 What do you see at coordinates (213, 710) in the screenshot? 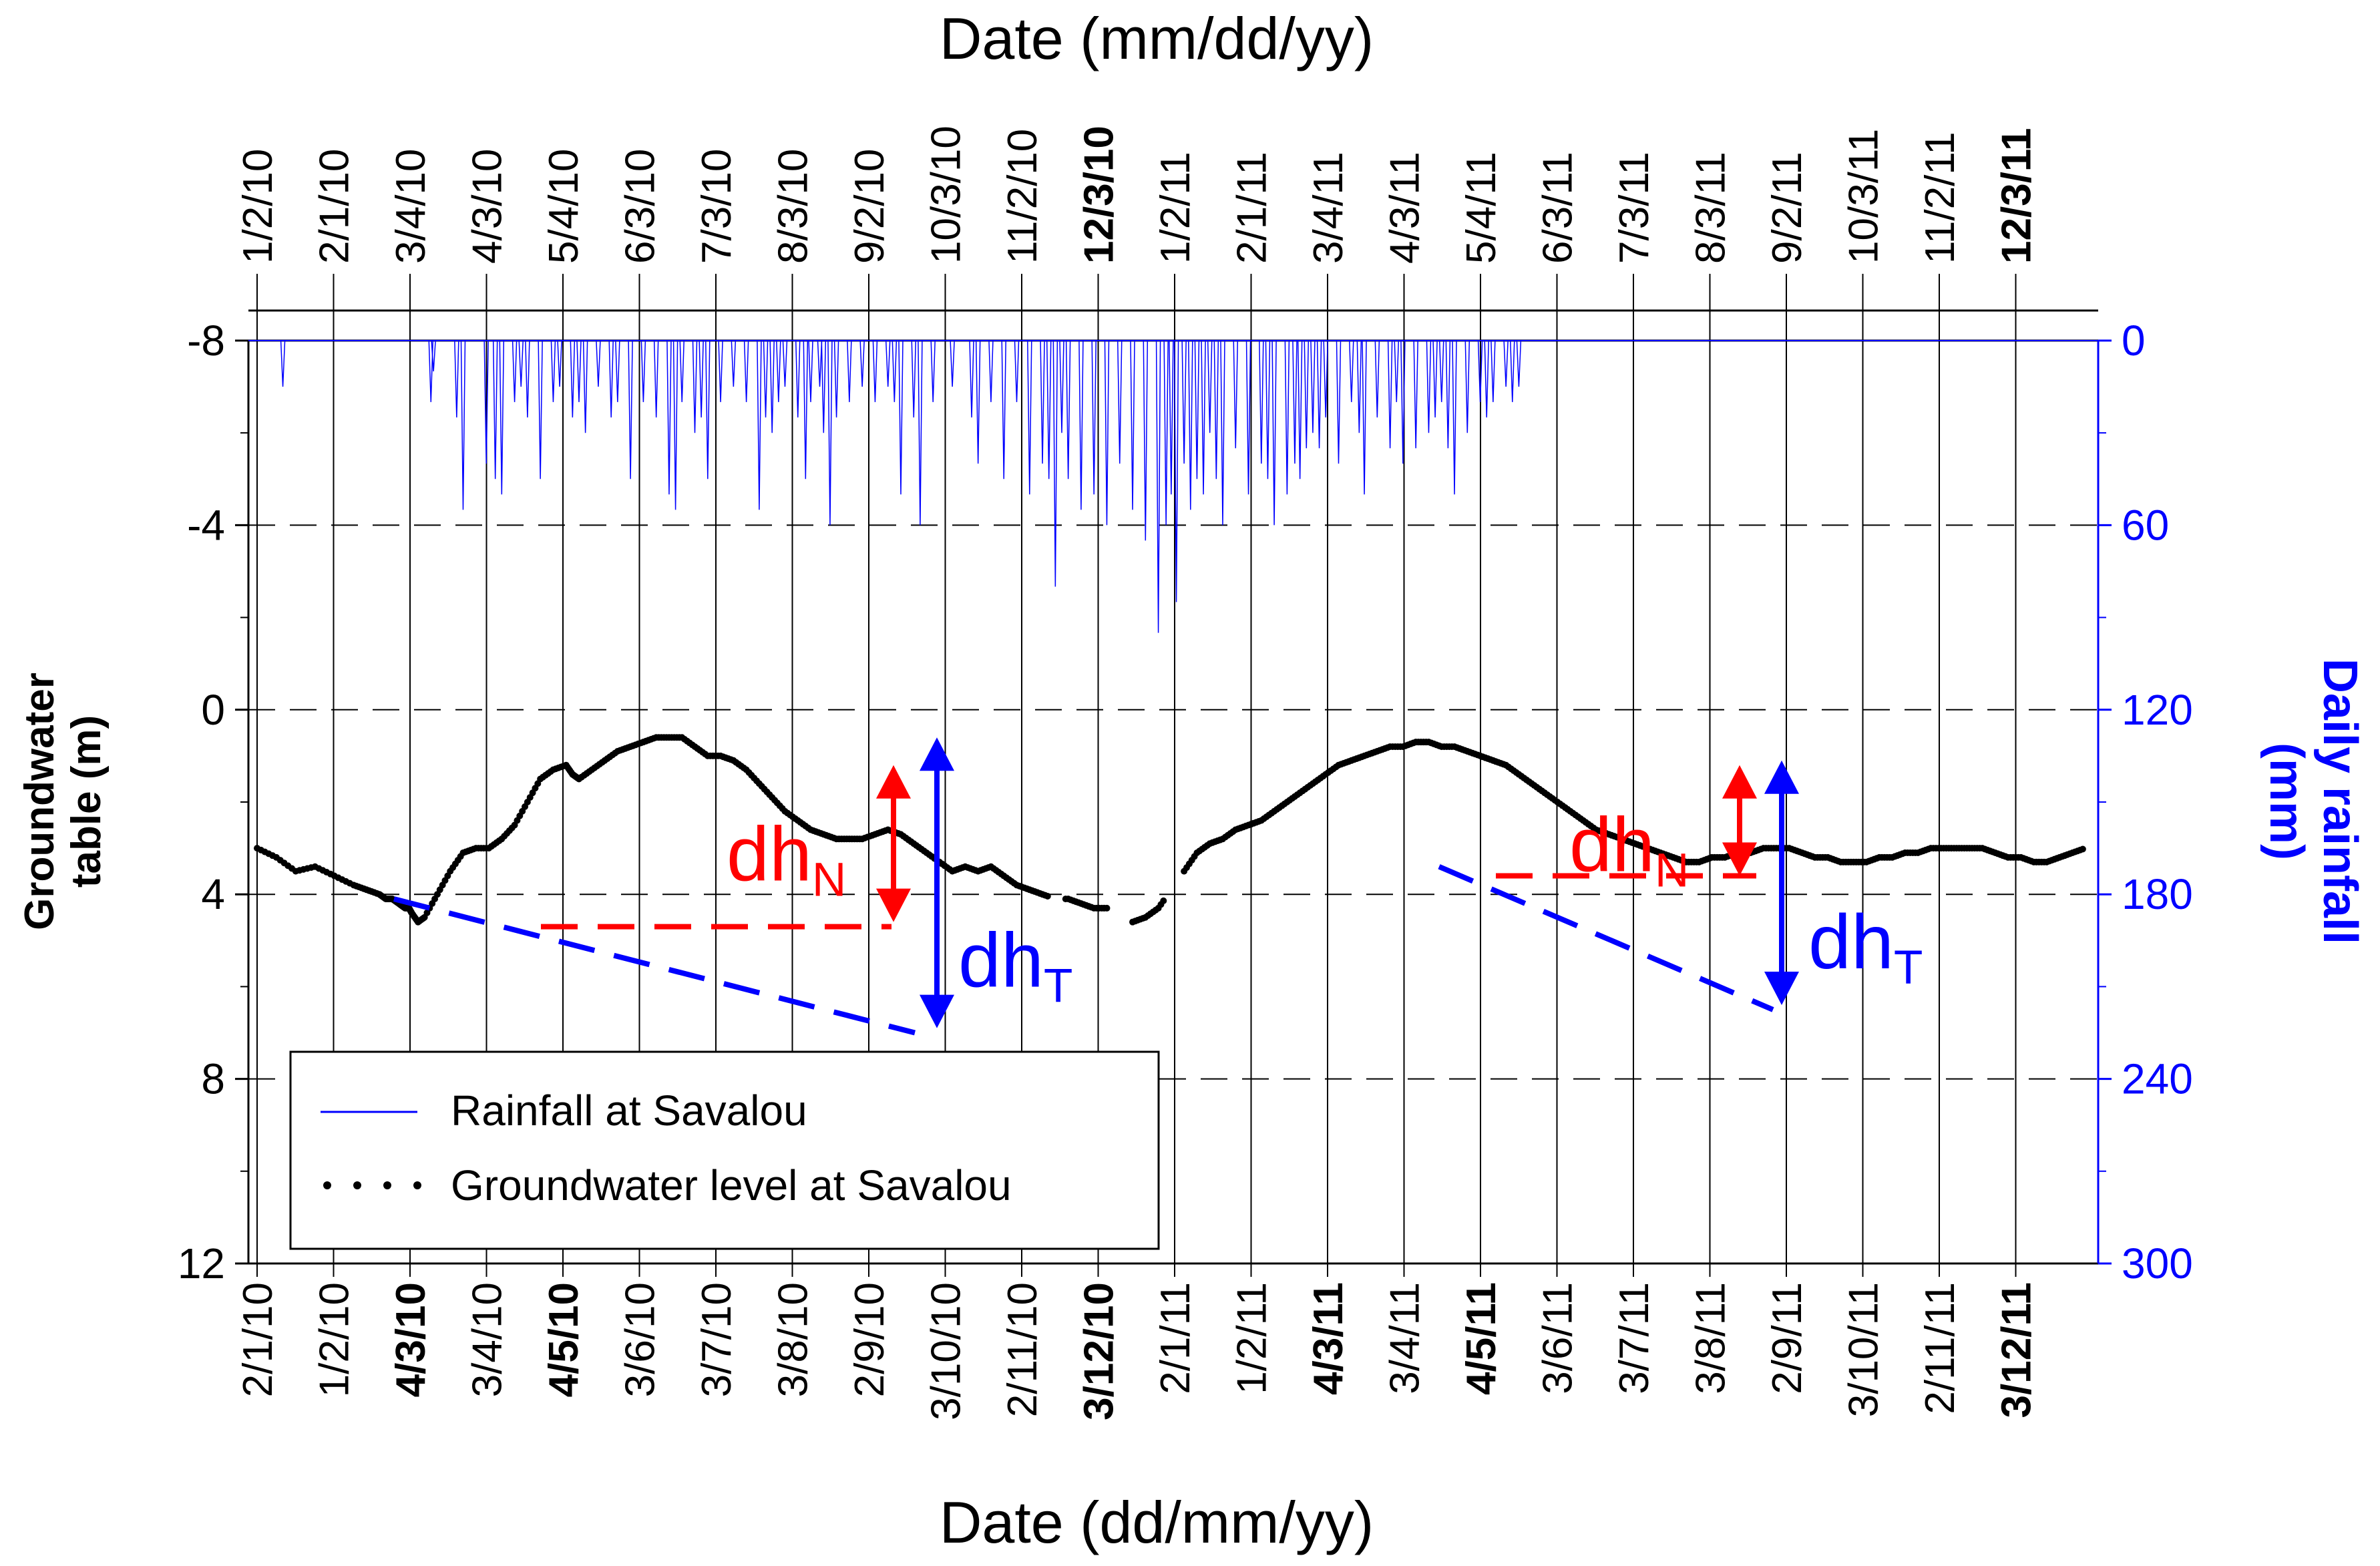
I see `left-tick-label: 0` at bounding box center [213, 710].